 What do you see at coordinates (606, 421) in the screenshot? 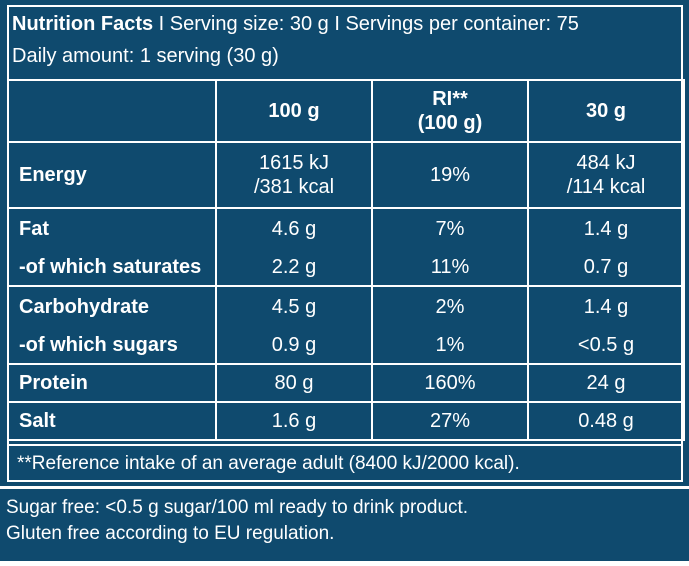
I see `value-per30: 0.48 g` at bounding box center [606, 421].